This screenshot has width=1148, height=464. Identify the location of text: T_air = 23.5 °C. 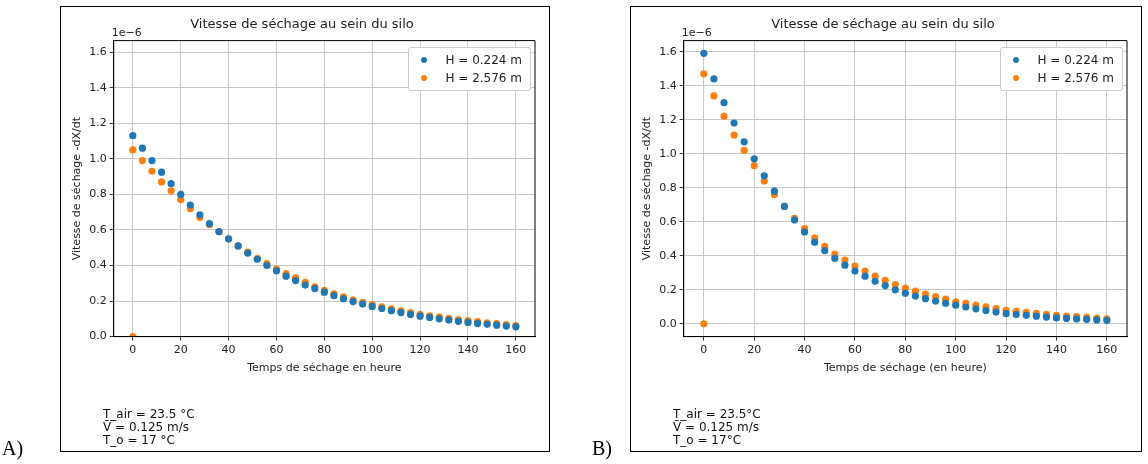
(149, 414).